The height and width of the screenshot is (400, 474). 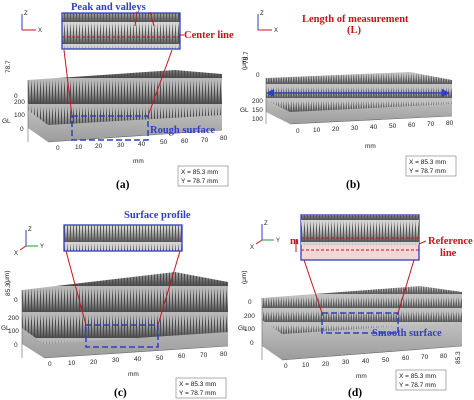 What do you see at coordinates (407, 333) in the screenshot?
I see `smooth-surface-label: Smooth surface` at bounding box center [407, 333].